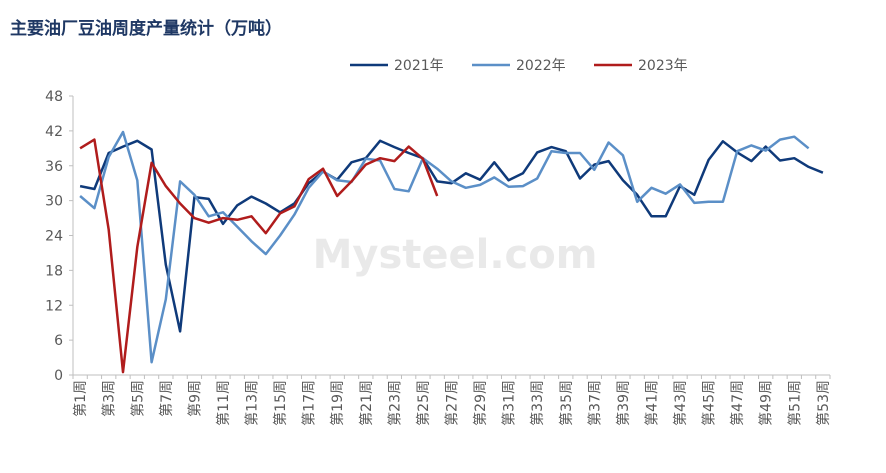 Image resolution: width=886 pixels, height=473 pixels. Describe the element at coordinates (566, 403) in the screenshot. I see `x-tick-label: 第35周` at that location.